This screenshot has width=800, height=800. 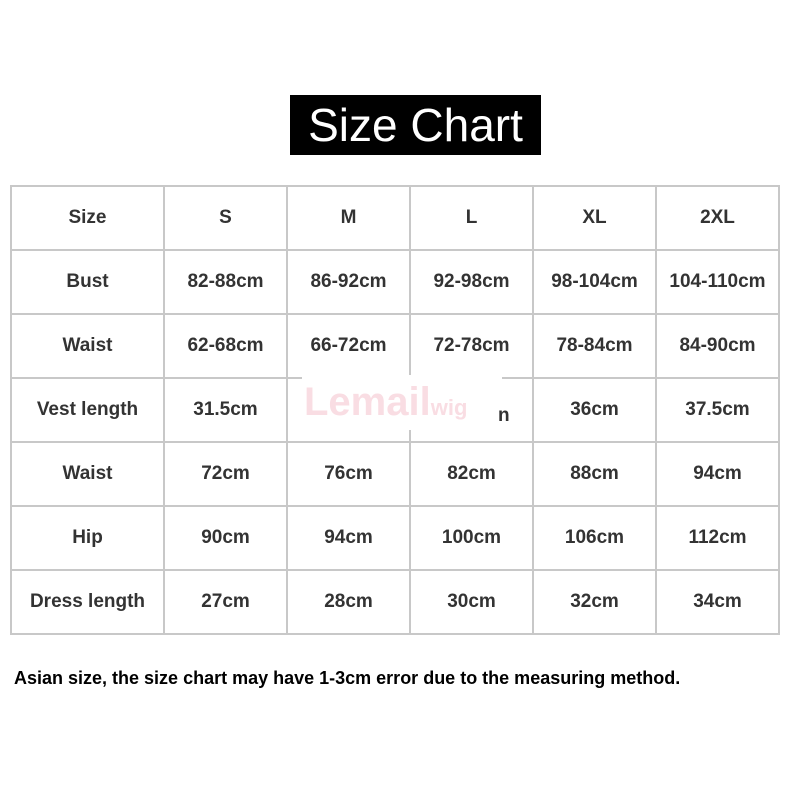 I want to click on table-cell: 106cm, so click(x=594, y=538).